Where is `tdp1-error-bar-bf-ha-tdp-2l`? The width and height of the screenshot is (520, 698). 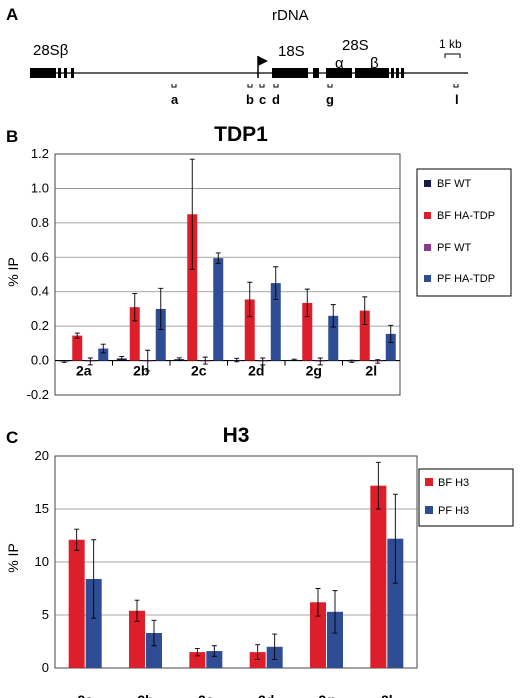
tdp1-error-bar-bf-ha-tdp-2l is located at coordinates (365, 310).